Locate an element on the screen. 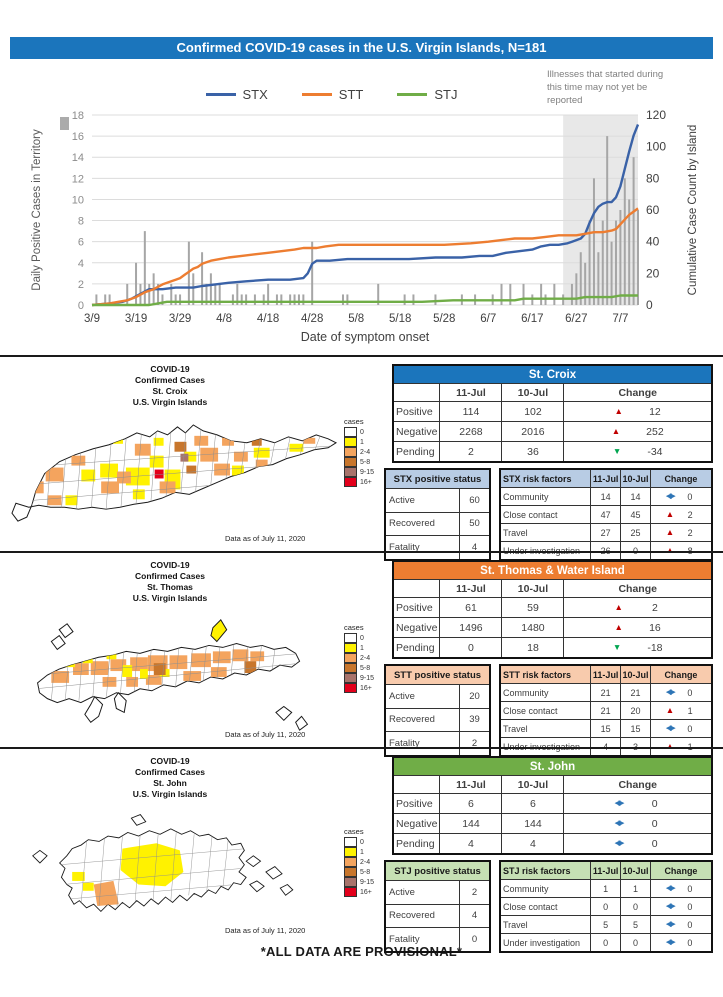 Image resolution: width=723 pixels, height=997 pixels. value-10jul: 25 is located at coordinates (635, 532).